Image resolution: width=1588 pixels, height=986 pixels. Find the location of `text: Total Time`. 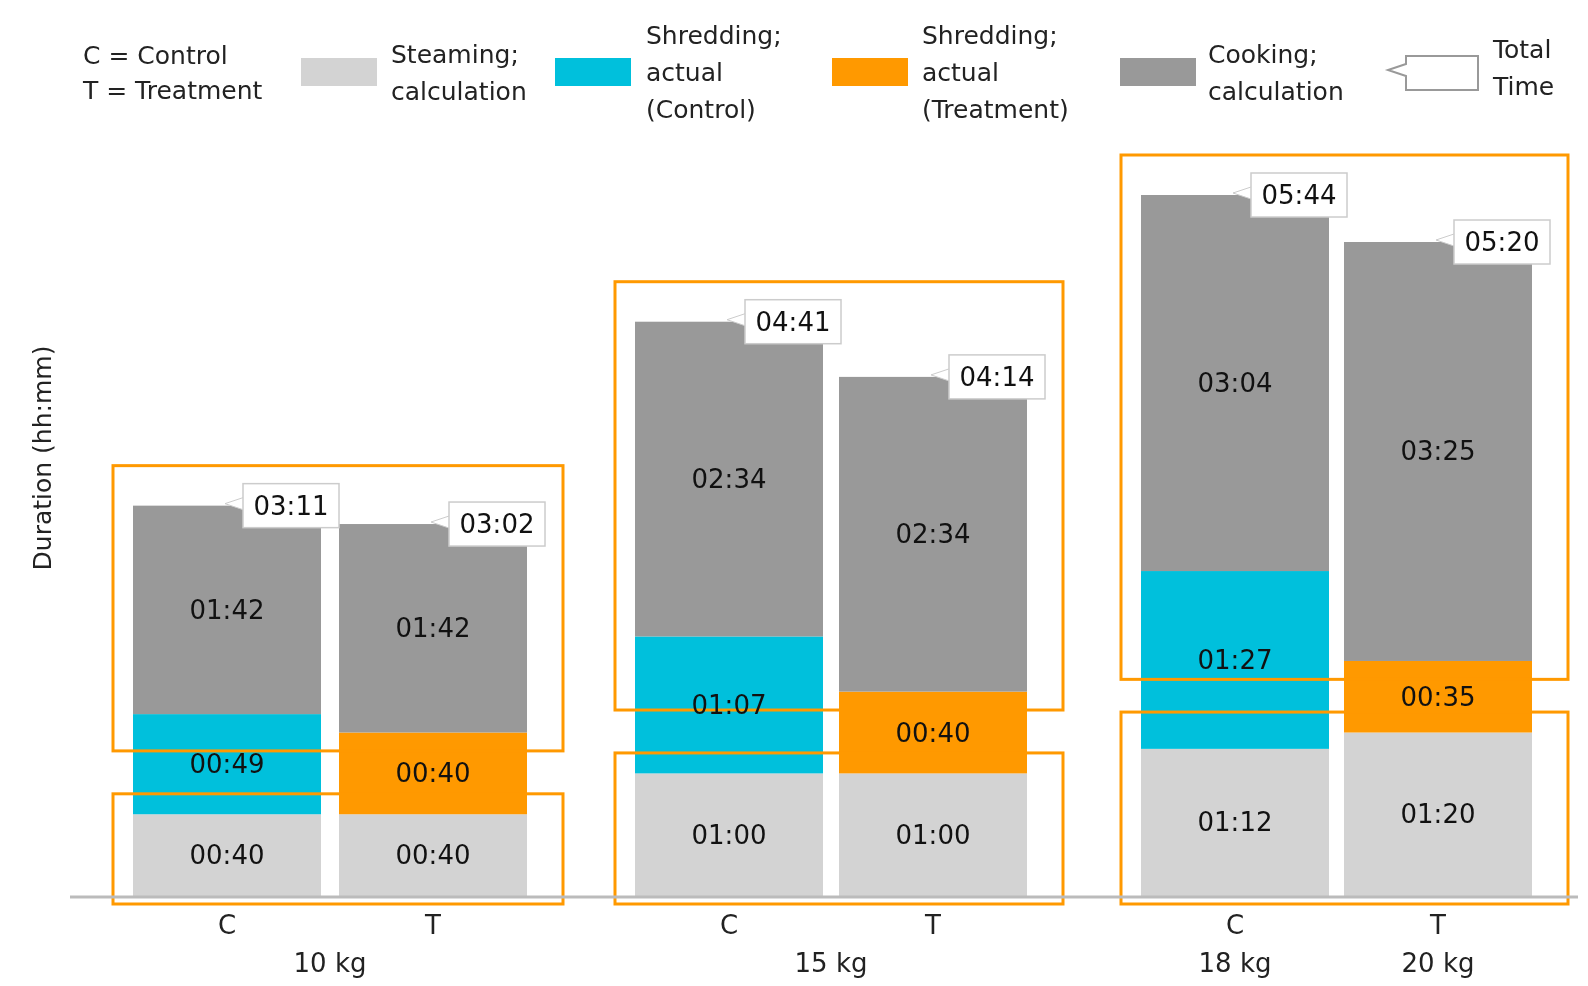

text: Total Time is located at coordinates (1523, 68).